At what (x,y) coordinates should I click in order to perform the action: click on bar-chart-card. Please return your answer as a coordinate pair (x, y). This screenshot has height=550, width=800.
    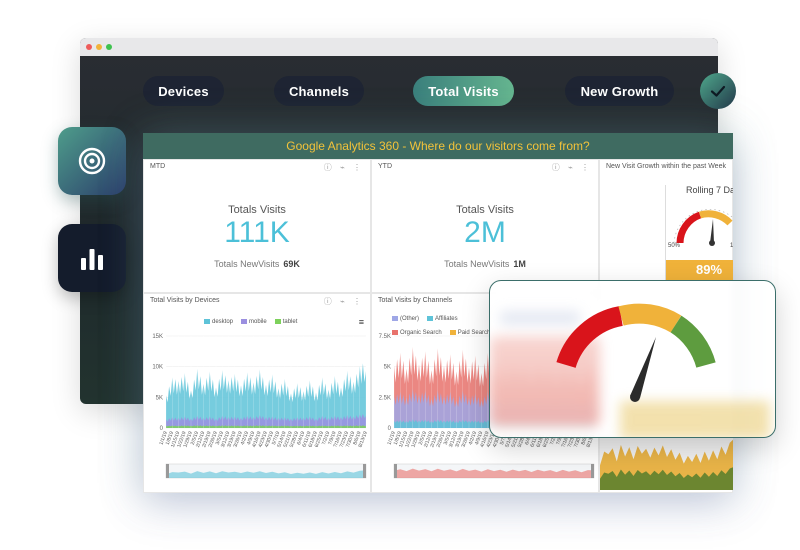
    Looking at the image, I should click on (92, 258).